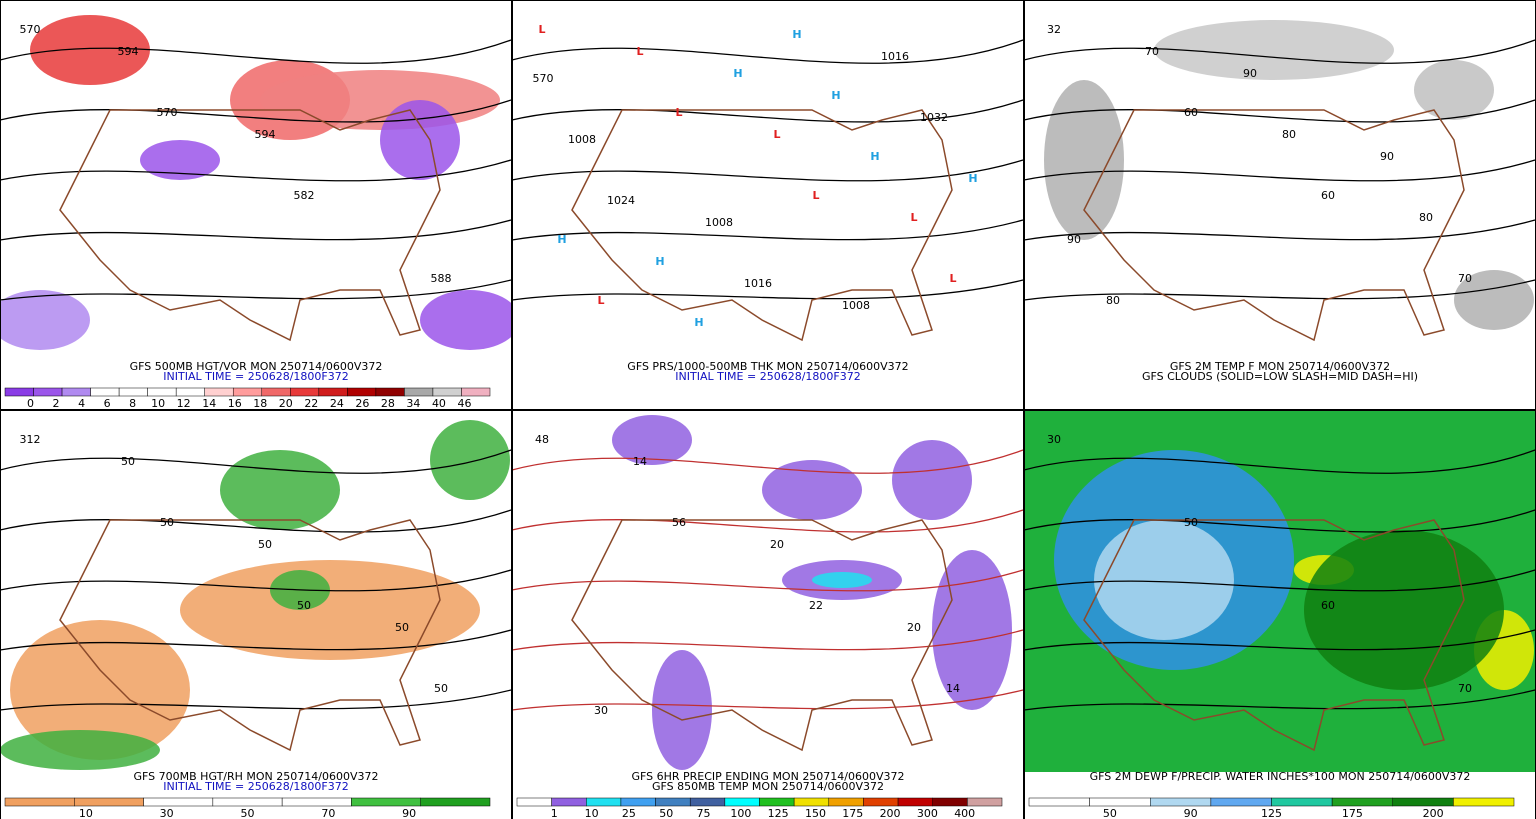  I want to click on colorbar-label: 28, so click(388, 403).